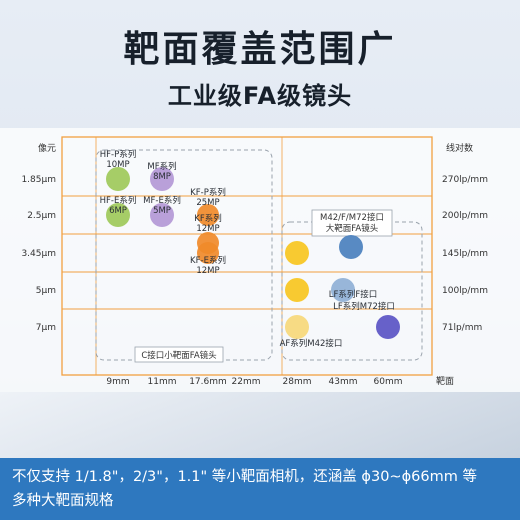  I want to click on y-tick-left: 5μm, so click(46, 291).